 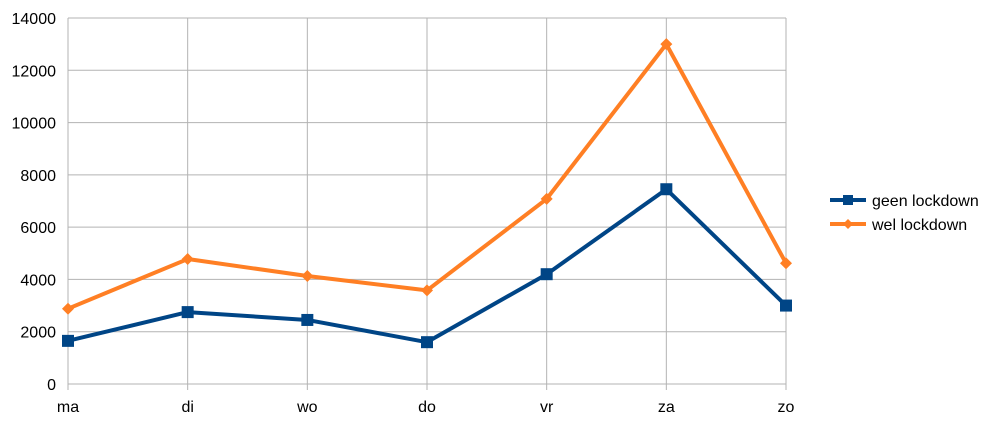 I want to click on legend-label: wel lockdown, so click(x=919, y=225).